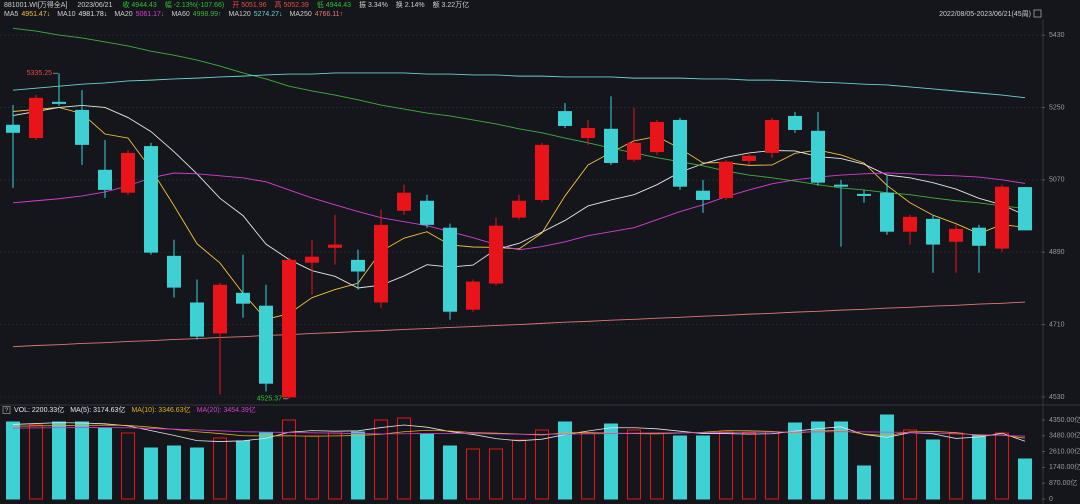 Image resolution: width=1080 pixels, height=504 pixels. Describe the element at coordinates (329, 14) in the screenshot. I see `legend-value: 4766.11↑` at that location.